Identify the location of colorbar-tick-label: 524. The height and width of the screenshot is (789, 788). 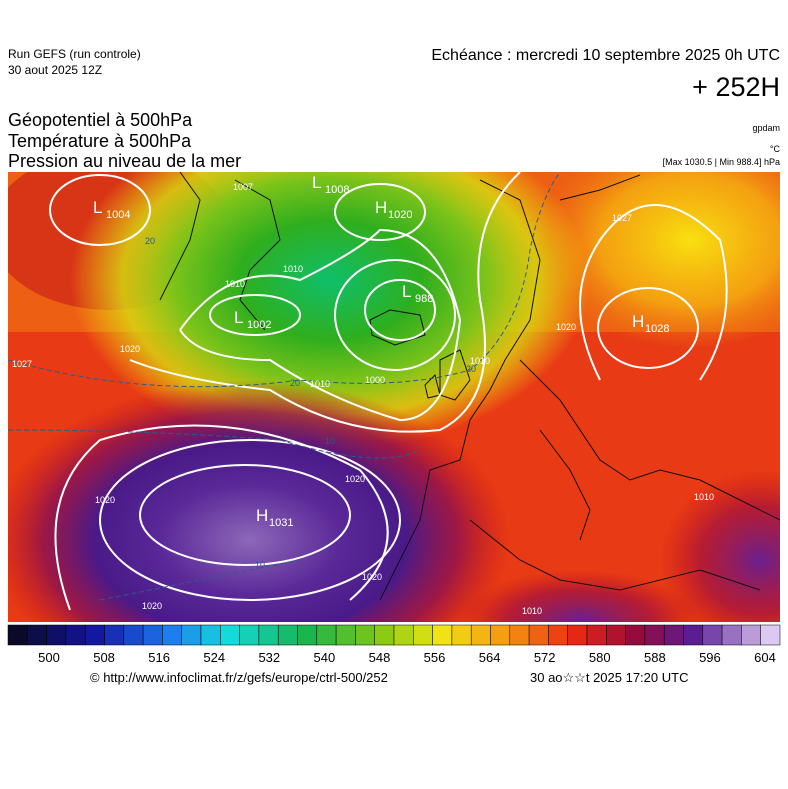
(214, 657).